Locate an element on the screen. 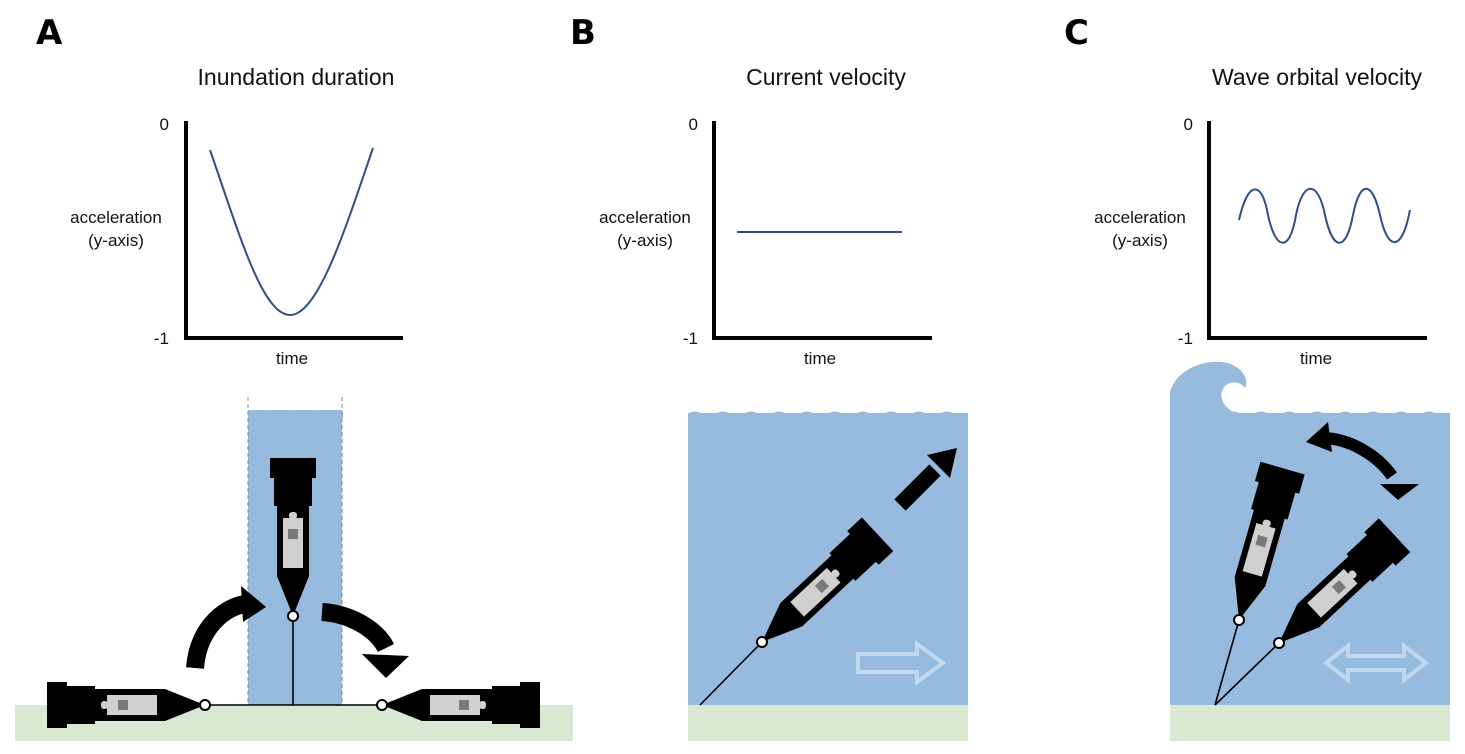 Image resolution: width=1465 pixels, height=754 pixels. x-axis-label-a: time is located at coordinates (292, 358).